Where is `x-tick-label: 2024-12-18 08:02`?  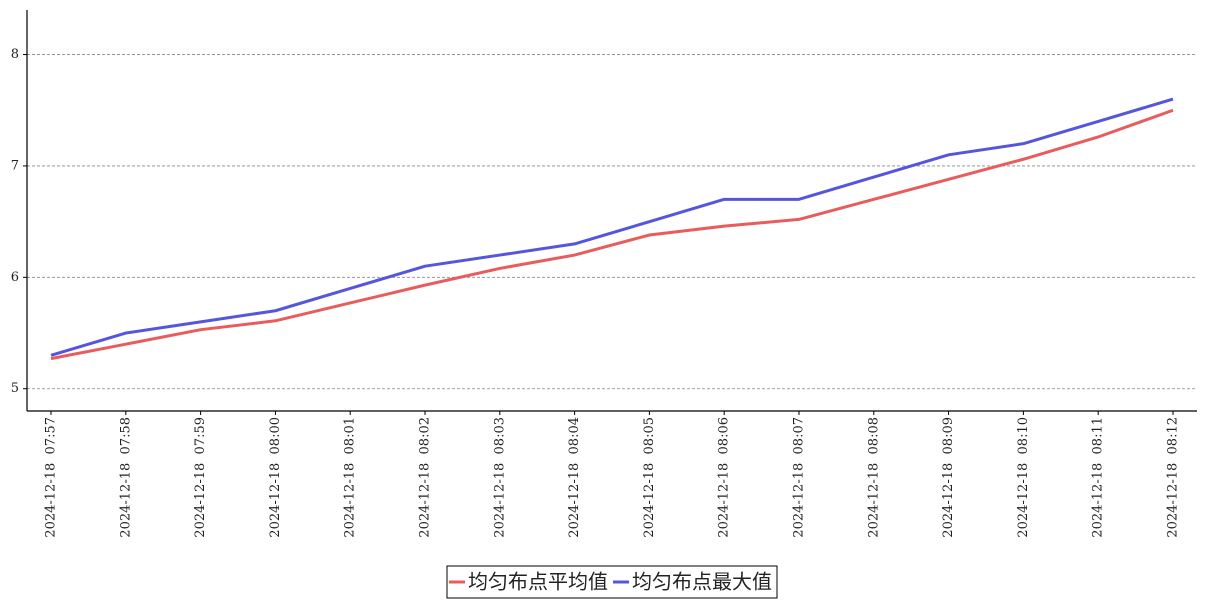
x-tick-label: 2024-12-18 08:02 is located at coordinates (425, 477).